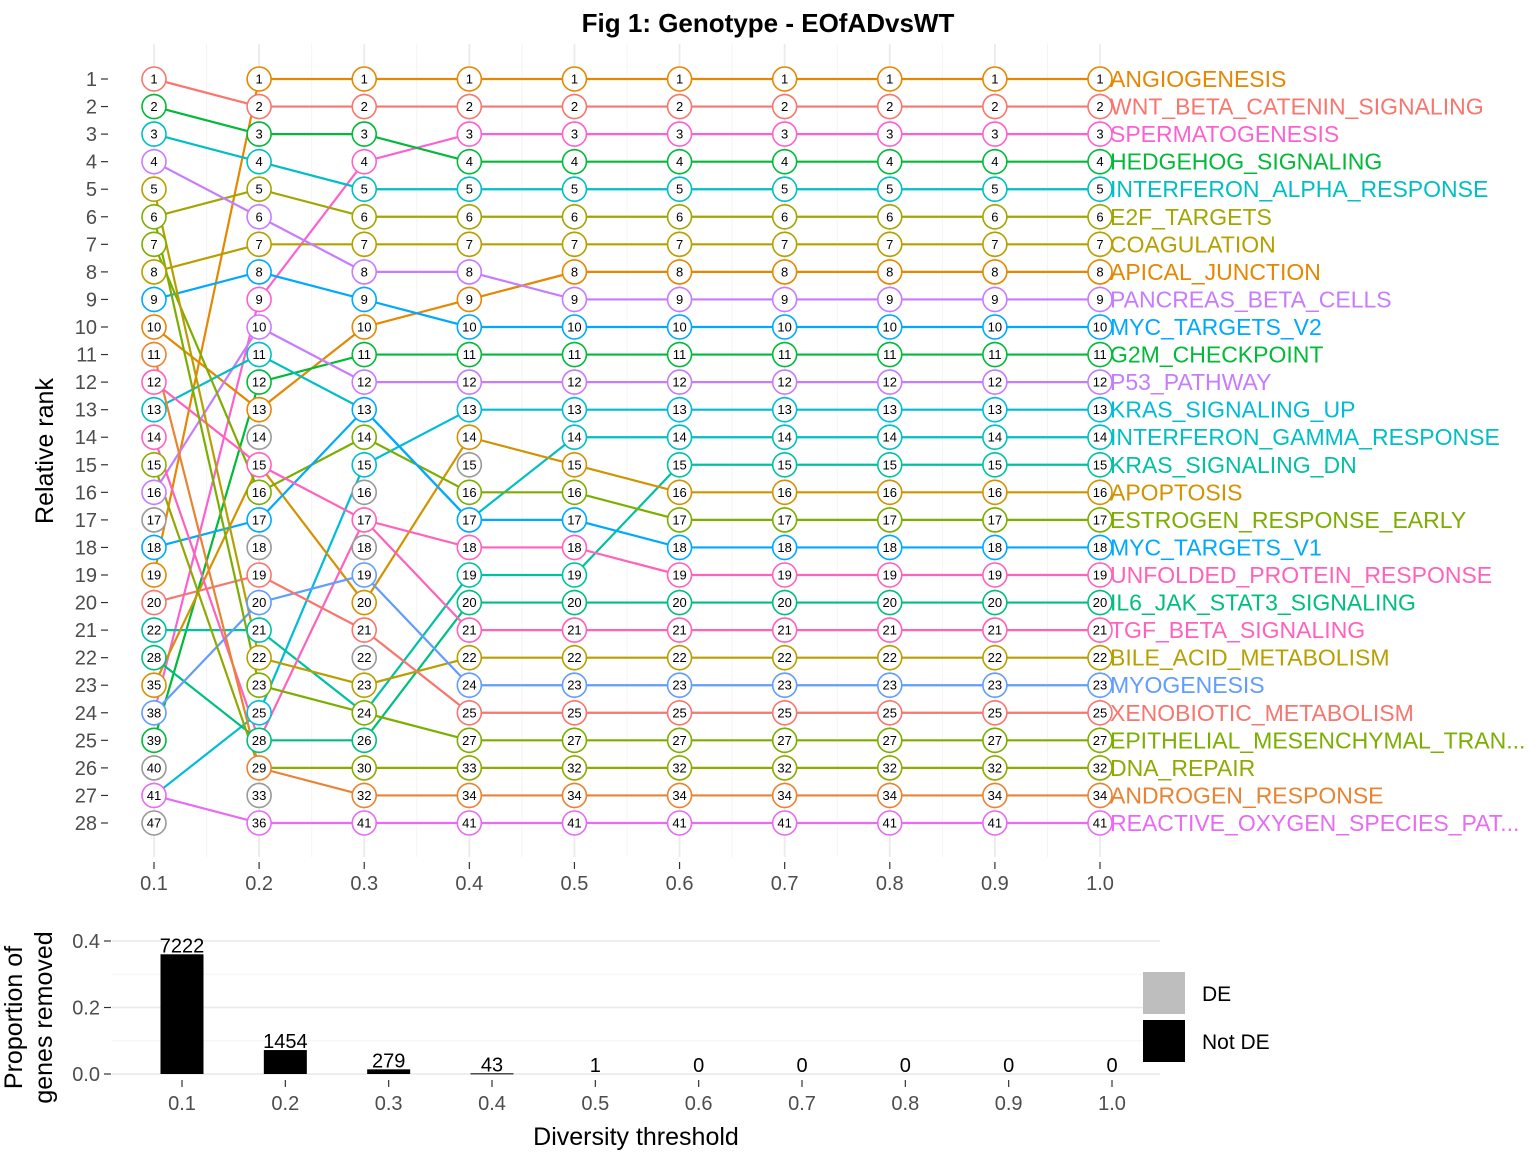 This screenshot has height=1157, width=1536. Describe the element at coordinates (492, 1065) in the screenshot. I see `bar-data-label: 43` at that location.